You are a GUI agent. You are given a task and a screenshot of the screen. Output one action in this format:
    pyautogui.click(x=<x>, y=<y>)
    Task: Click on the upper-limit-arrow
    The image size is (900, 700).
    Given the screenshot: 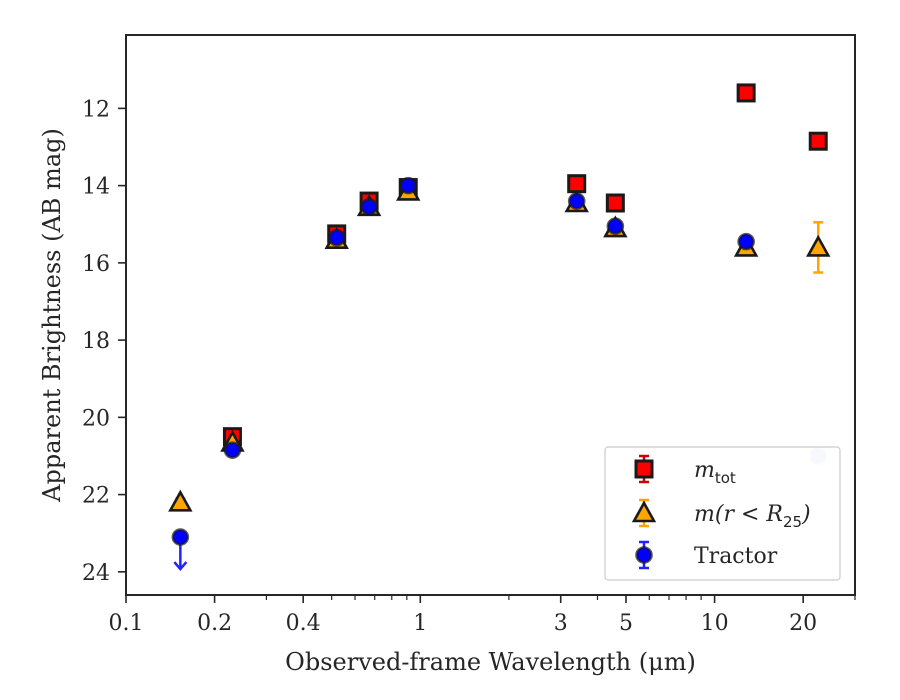 What is the action you would take?
    pyautogui.click(x=180, y=566)
    